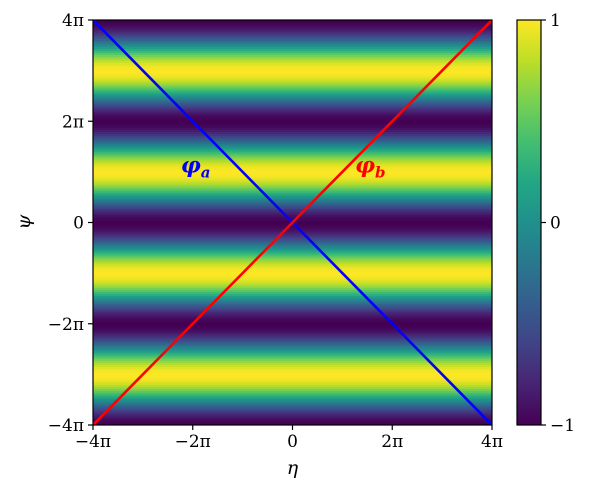  Describe the element at coordinates (562, 426) in the screenshot. I see `colorbar-tick-label: −1` at that location.